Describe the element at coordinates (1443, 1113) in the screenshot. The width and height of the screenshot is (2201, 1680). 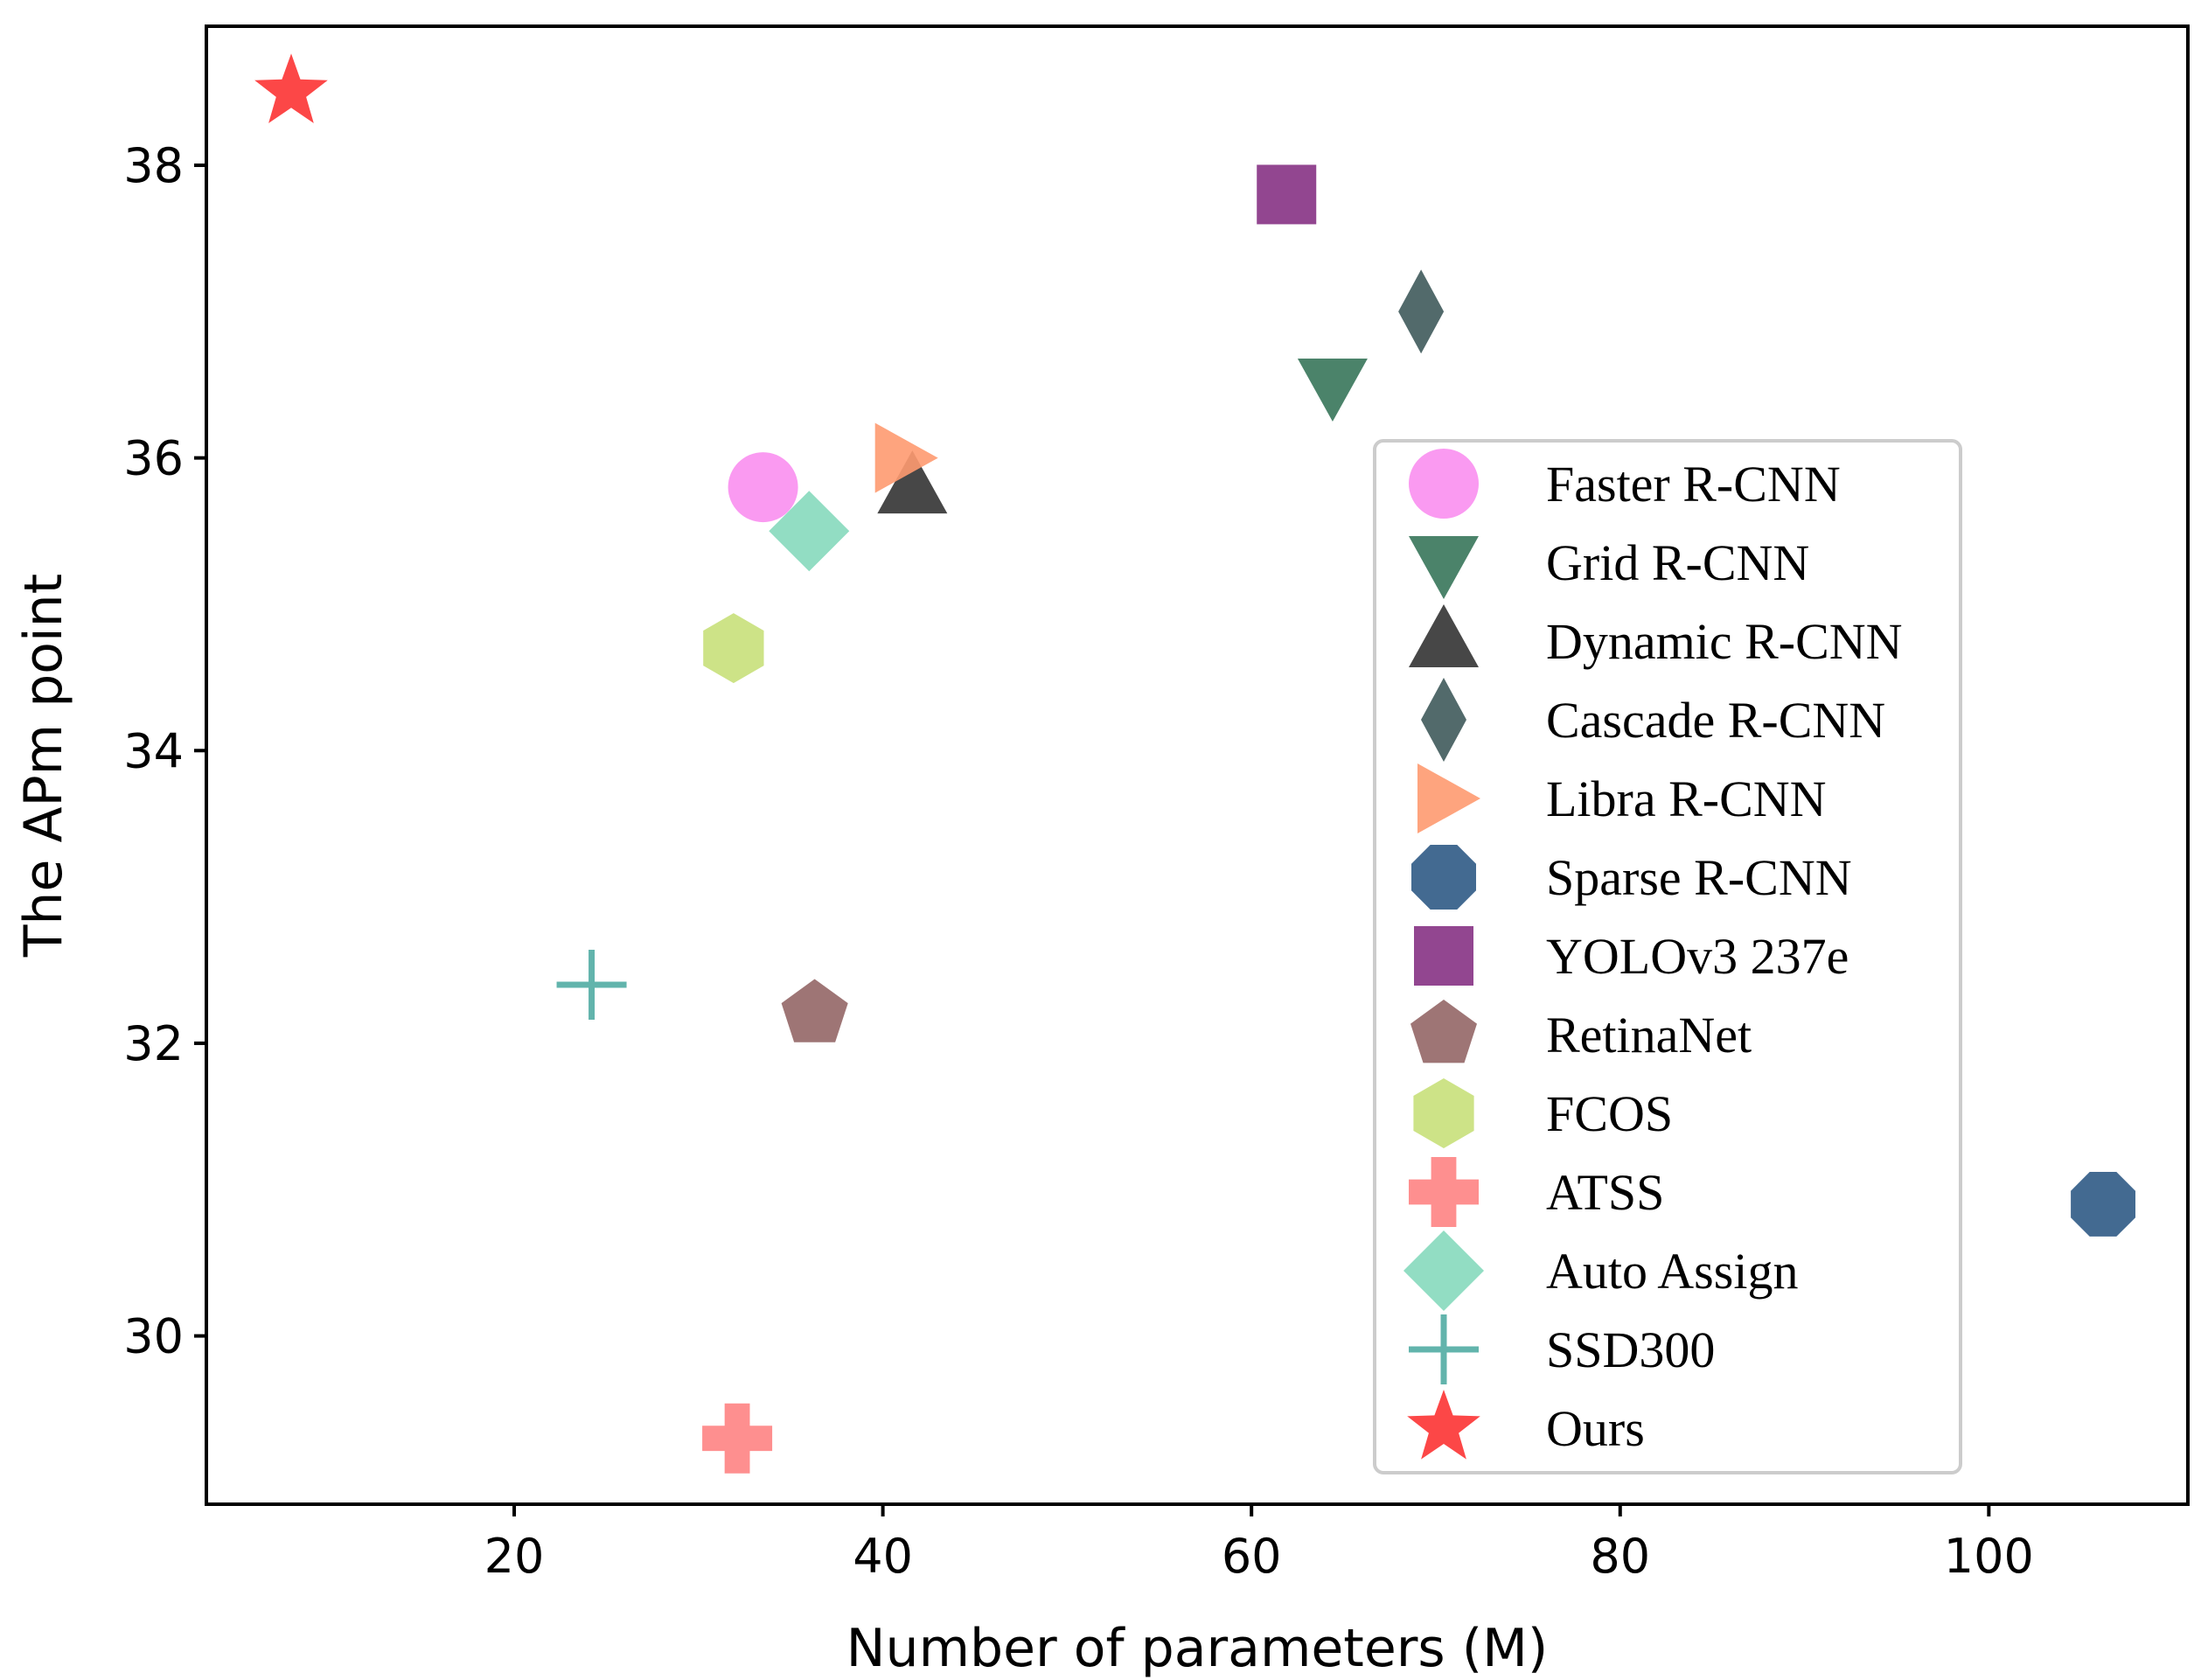
I see `legend-marker-fcos` at that location.